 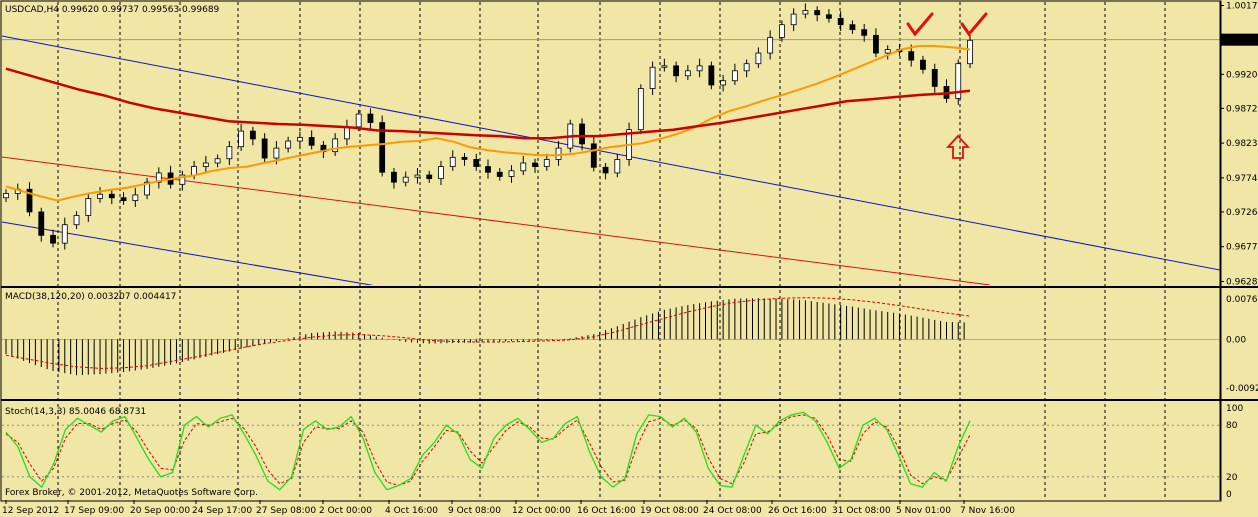 I want to click on time-tick-label-12: 26 Oct 16:00, so click(x=797, y=511).